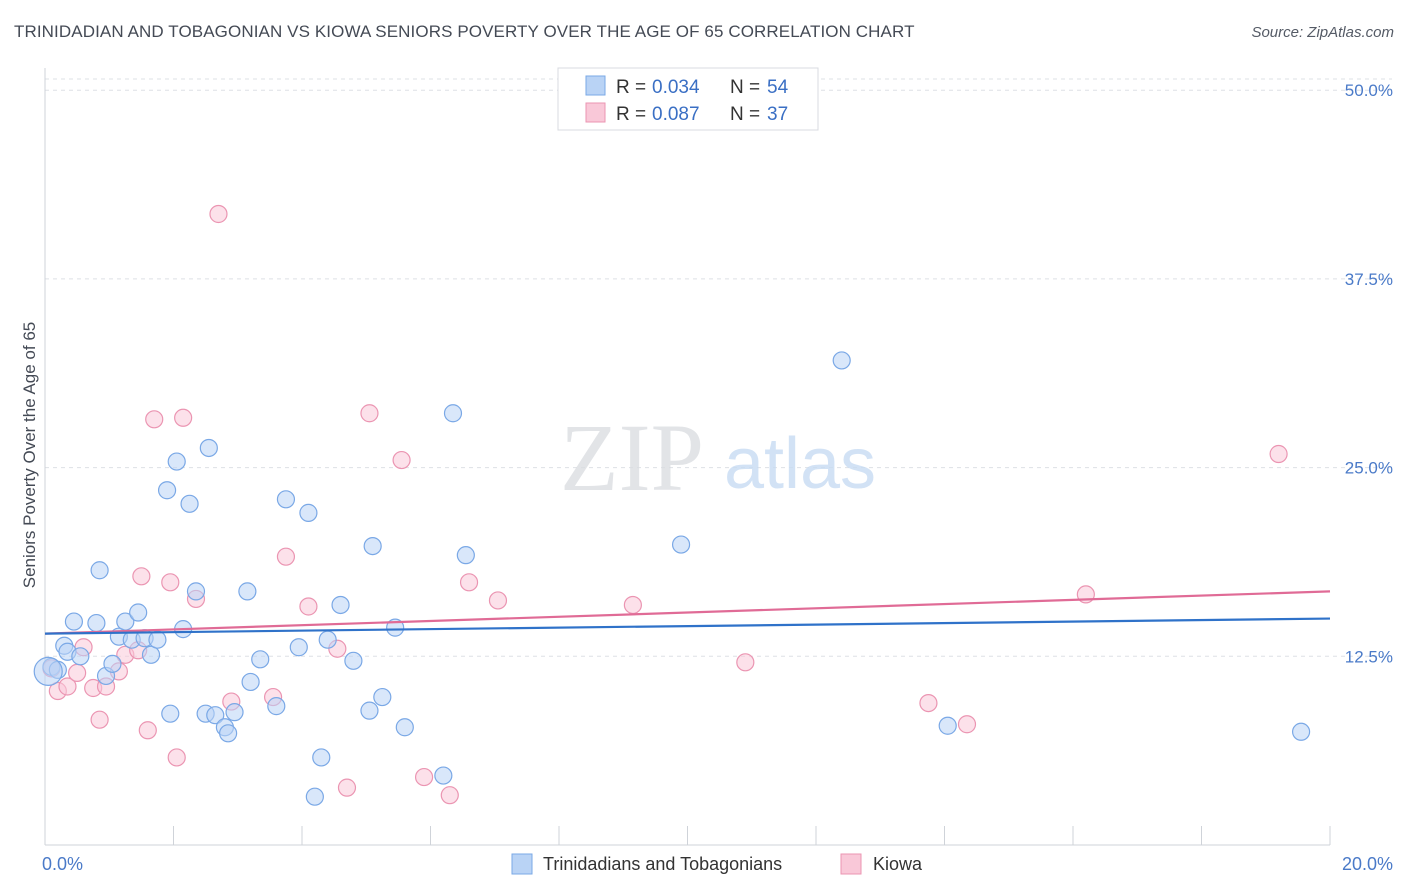 The image size is (1406, 892). I want to click on watermark-zip: ZIP, so click(632, 457).